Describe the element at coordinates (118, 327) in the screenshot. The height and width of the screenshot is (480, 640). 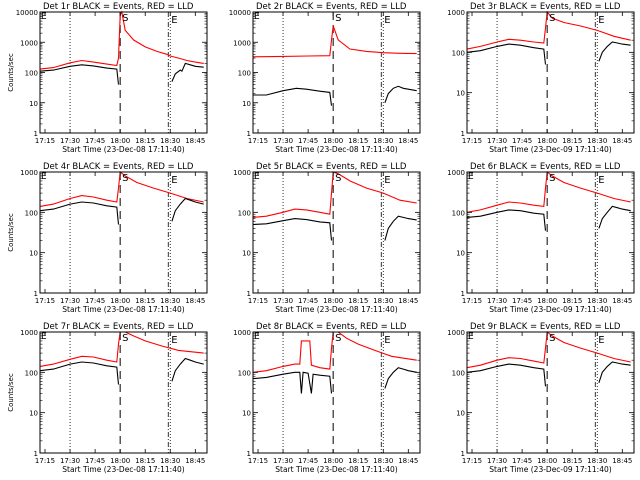
I see `chart-title: Det 7r BLACK = Events, RED = LLD` at that location.